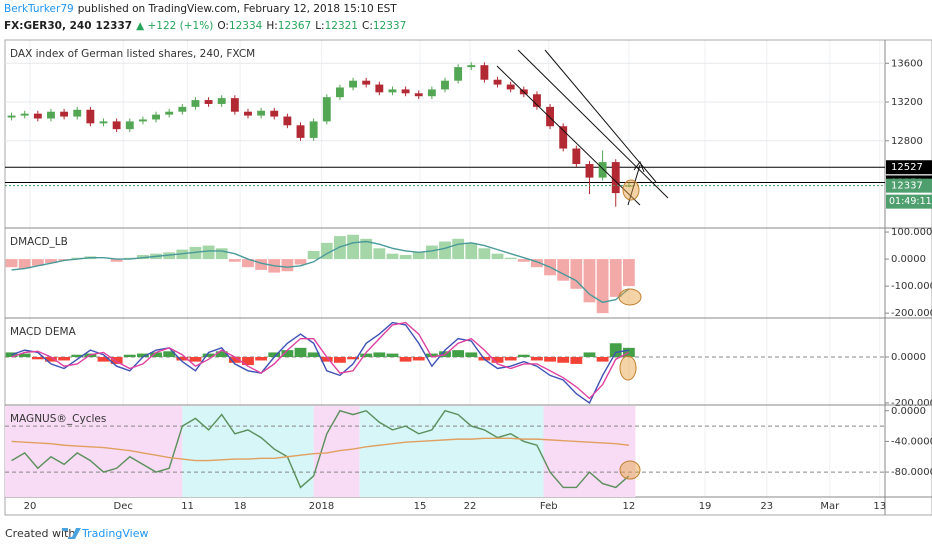 This screenshot has width=932, height=550. What do you see at coordinates (911, 286) in the screenshot?
I see `y-tick-label: -100.0000` at bounding box center [911, 286].